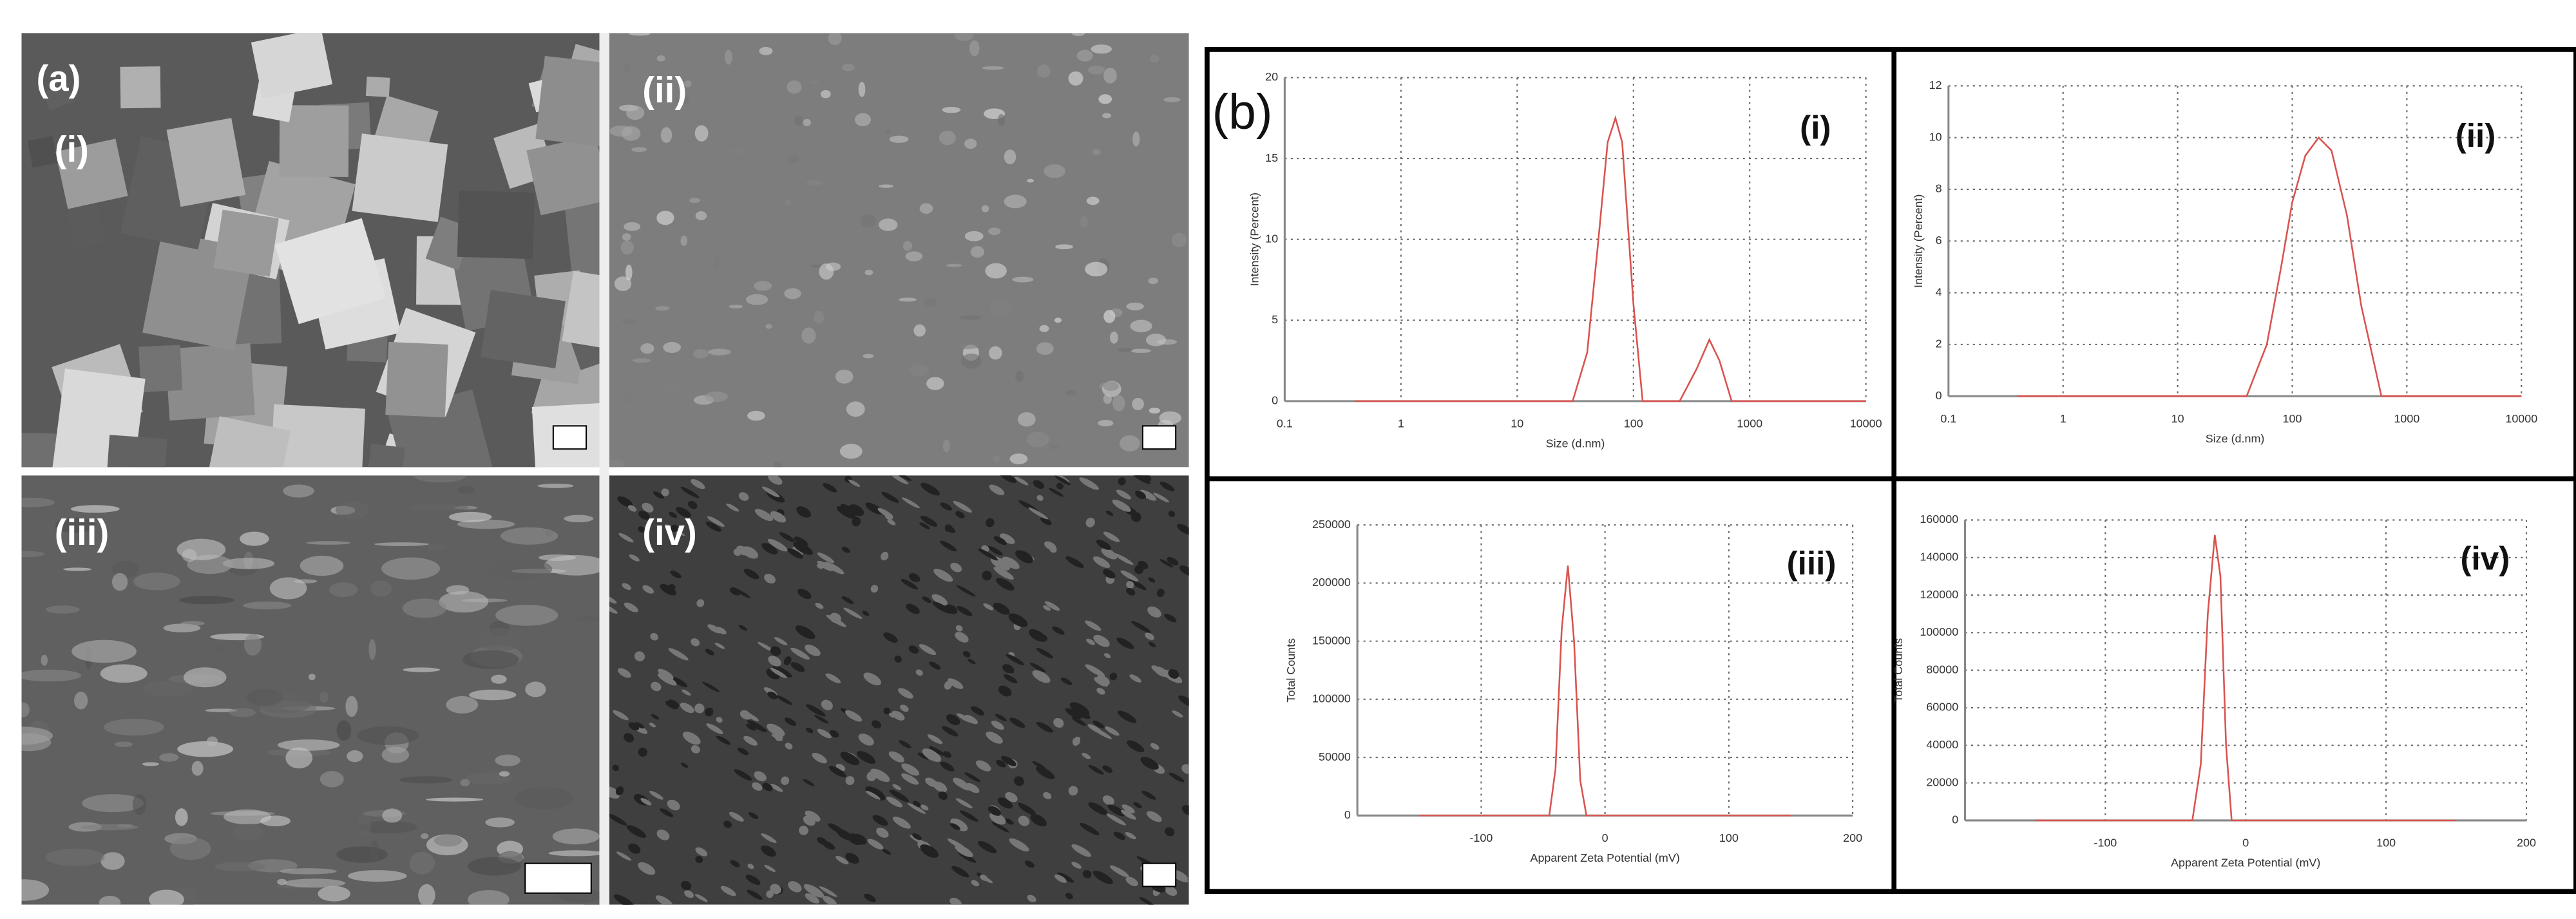  Describe the element at coordinates (310, 250) in the screenshot. I see `sem-image` at that location.